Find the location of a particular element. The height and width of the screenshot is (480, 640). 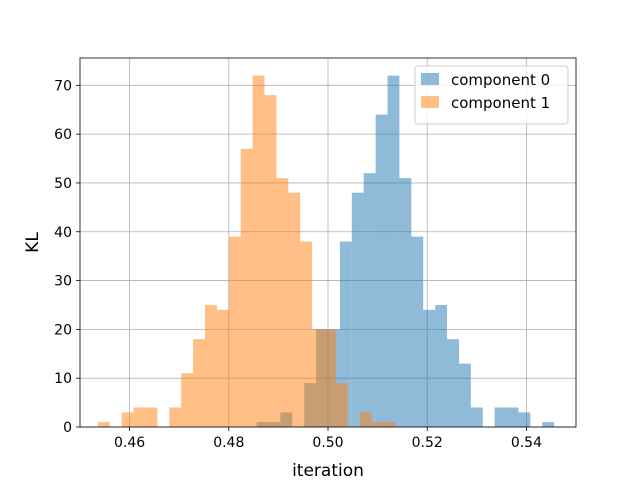

legend: component 0 component 1 is located at coordinates (491, 95).